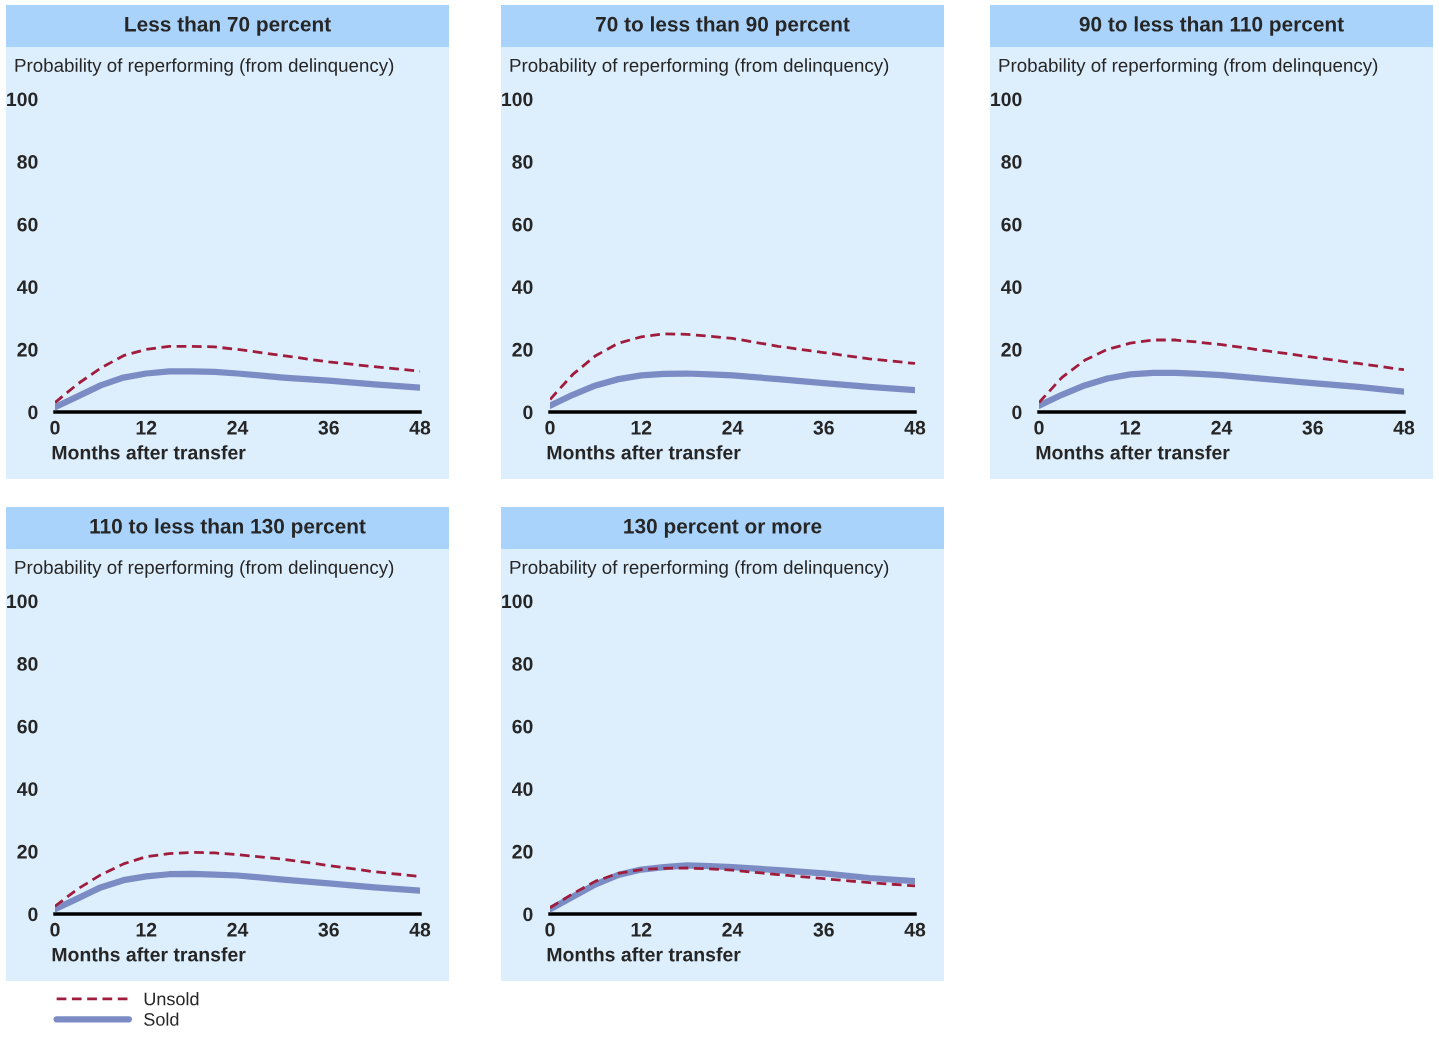  Describe the element at coordinates (723, 26) in the screenshot. I see `chart-title: 70 to less than 90 percent` at that location.